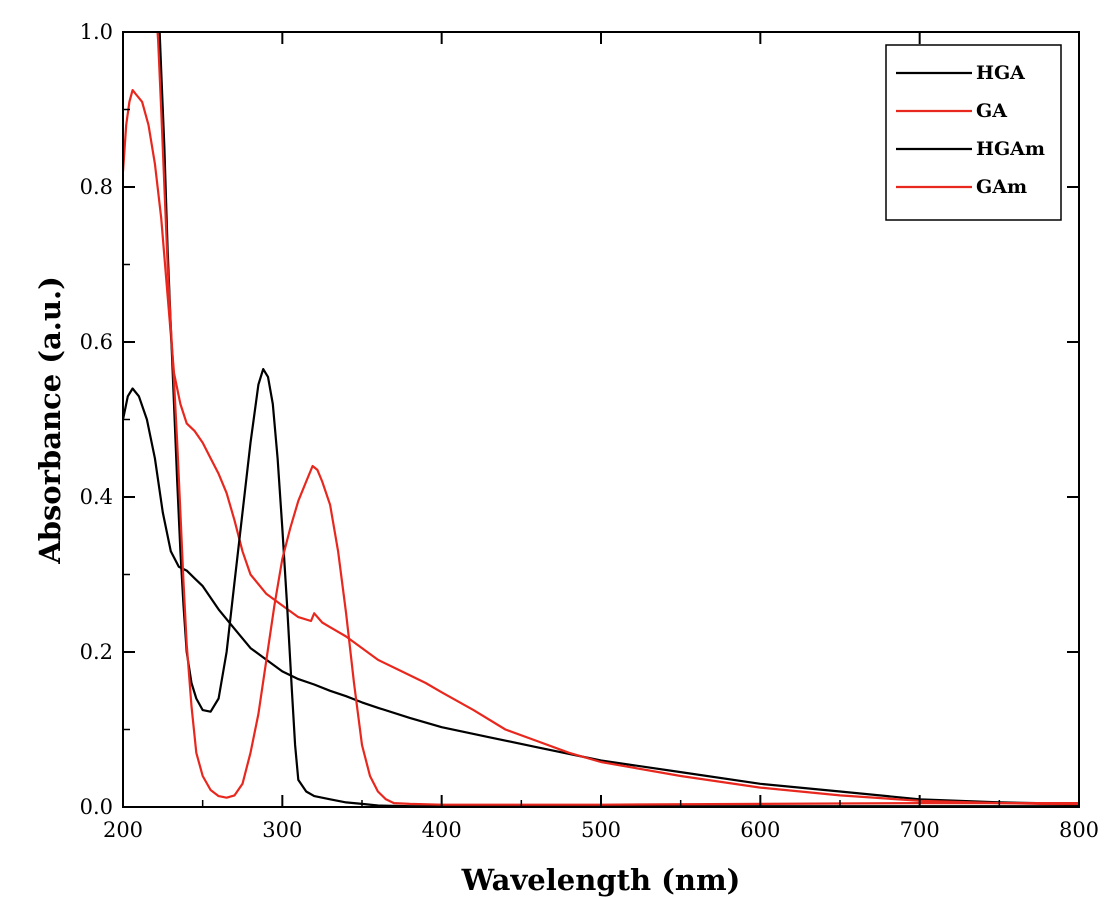 The image size is (1106, 900). What do you see at coordinates (920, 830) in the screenshot?
I see `x-tick-label-700: 700` at bounding box center [920, 830].